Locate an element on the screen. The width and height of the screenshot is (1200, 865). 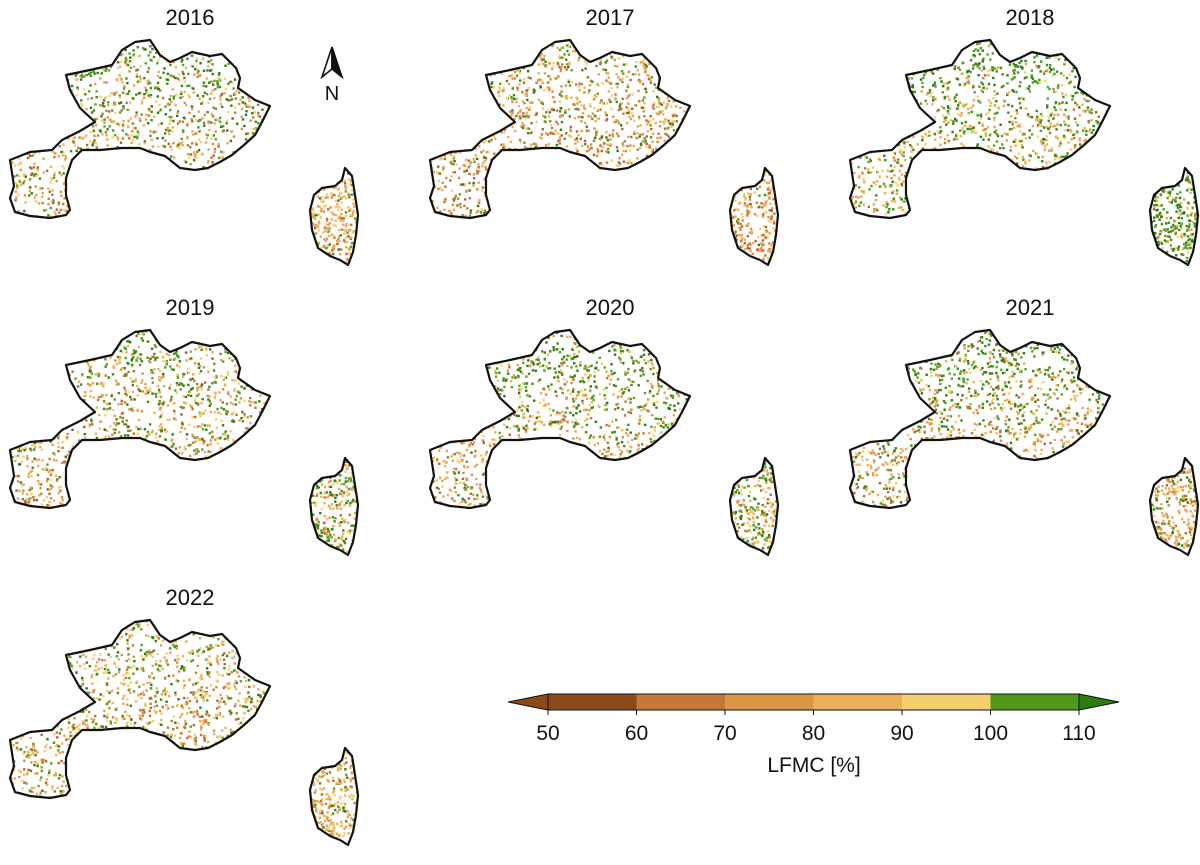
map-panel-2017: 2017 is located at coordinates (610, 142).